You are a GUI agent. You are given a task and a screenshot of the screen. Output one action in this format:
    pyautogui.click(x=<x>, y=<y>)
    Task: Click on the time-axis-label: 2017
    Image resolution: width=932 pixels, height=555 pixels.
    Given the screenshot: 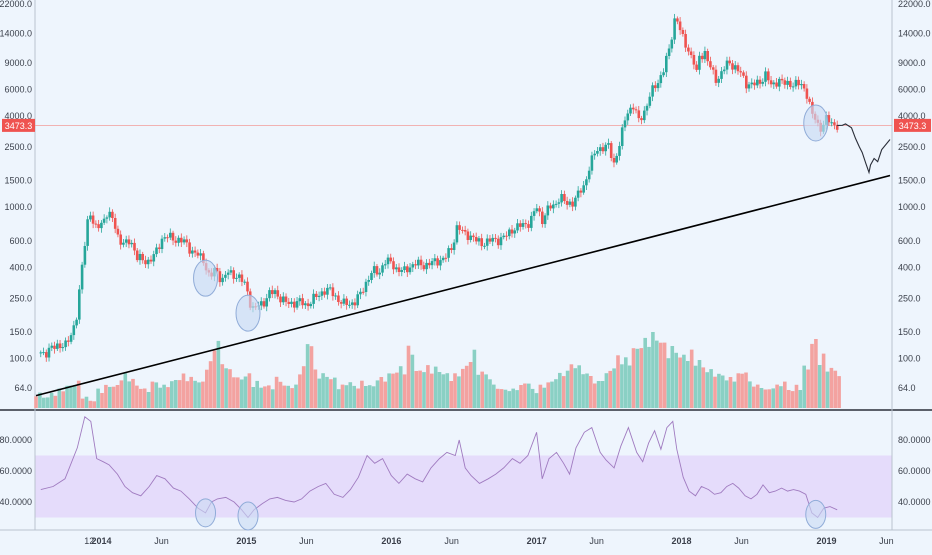 What is the action you would take?
    pyautogui.click(x=537, y=541)
    